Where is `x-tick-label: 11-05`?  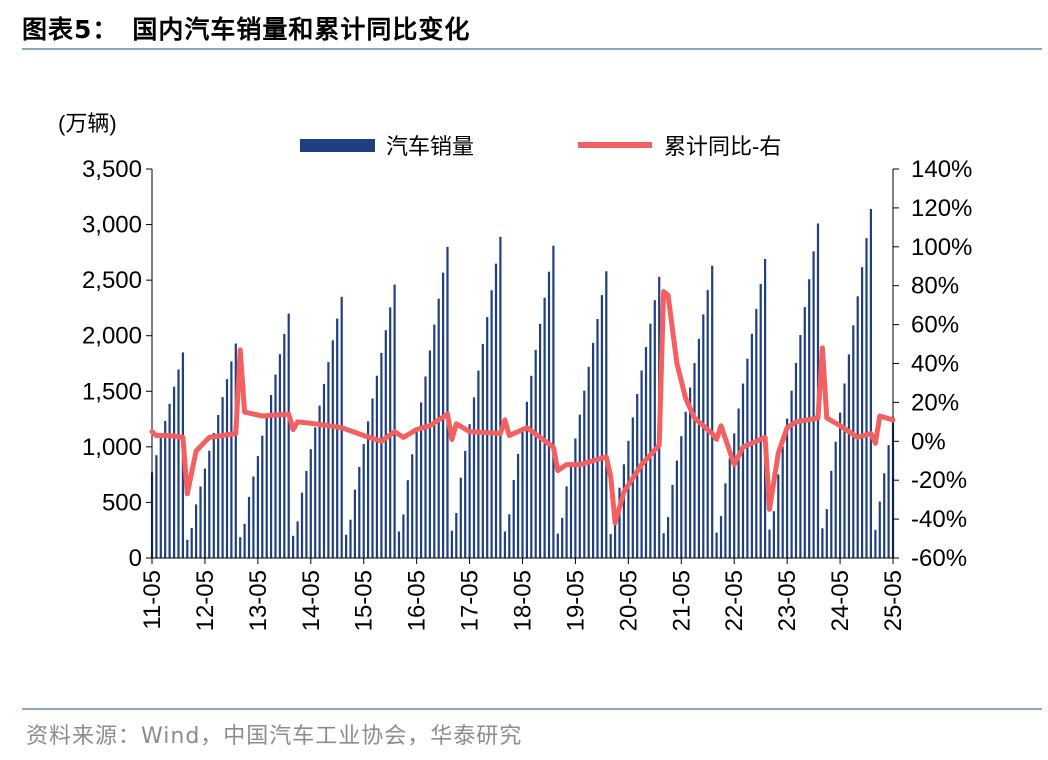 x-tick-label: 11-05 is located at coordinates (152, 600).